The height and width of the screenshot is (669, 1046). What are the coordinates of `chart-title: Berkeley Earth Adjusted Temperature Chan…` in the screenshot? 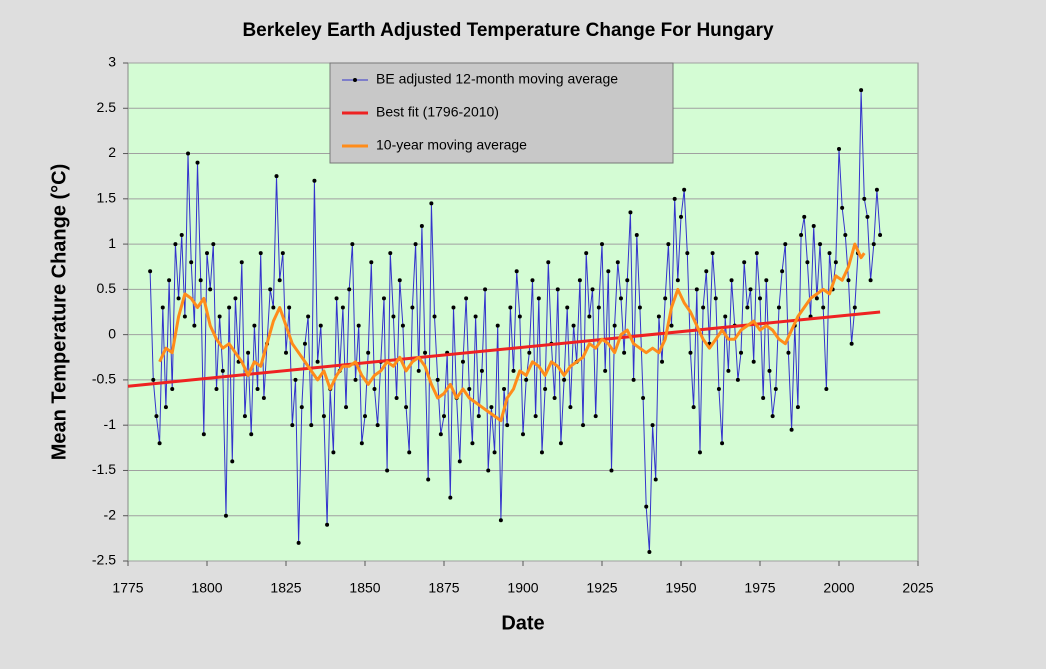 It's located at (508, 30).